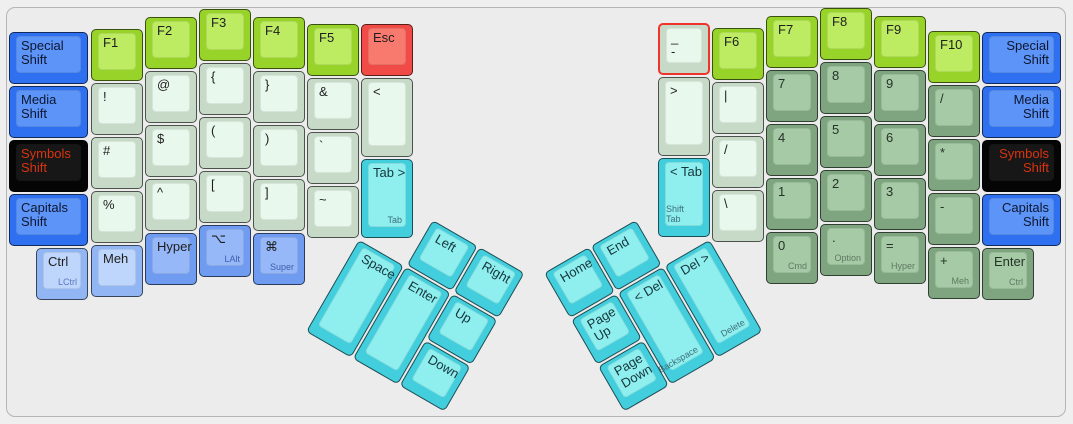 The height and width of the screenshot is (424, 1073). I want to click on key-greater-than: >, so click(684, 116).